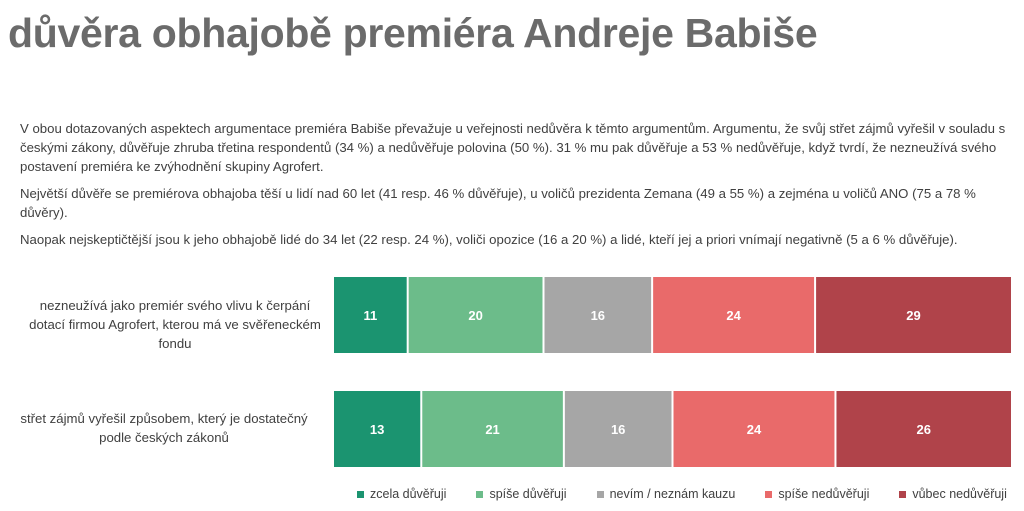 Image resolution: width=1024 pixels, height=511 pixels. I want to click on legend-item: vůbec nedůvěřuji, so click(953, 494).